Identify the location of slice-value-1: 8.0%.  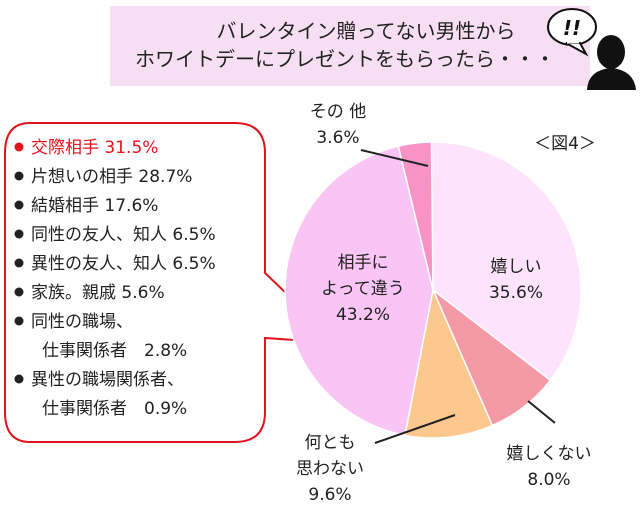
(548, 480).